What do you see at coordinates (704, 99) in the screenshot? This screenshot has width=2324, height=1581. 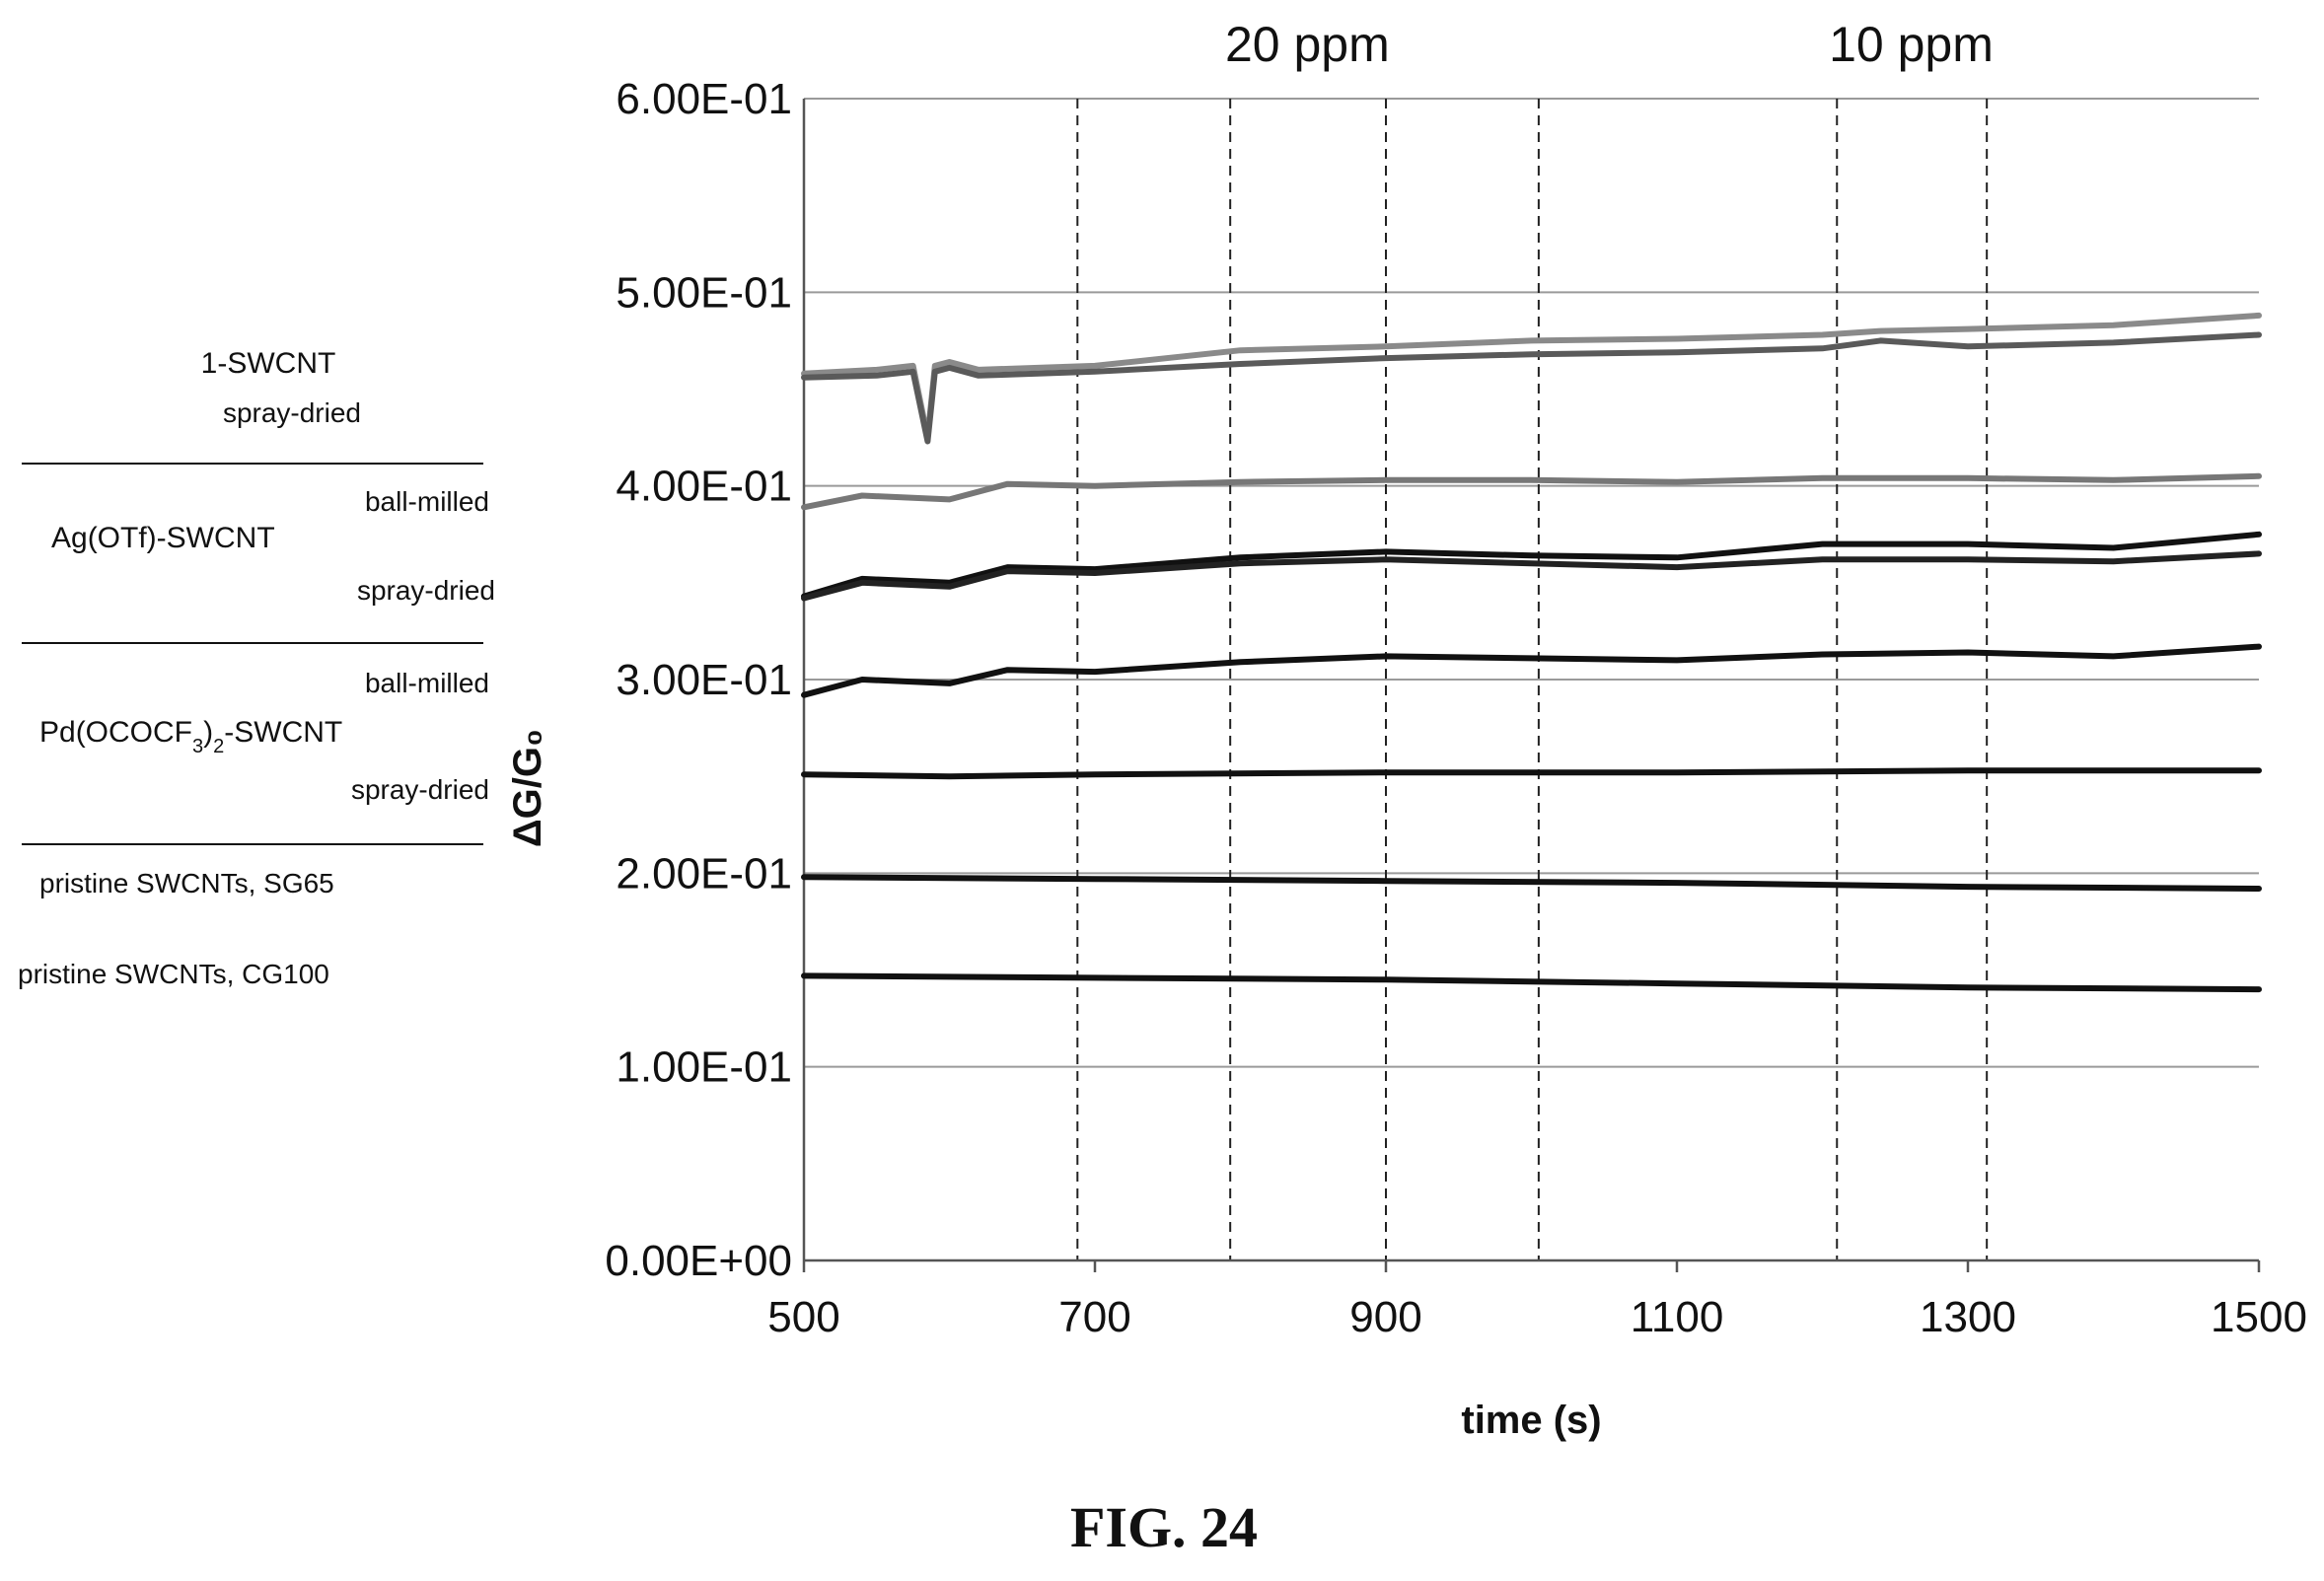 I see `y-tick-label: 6.00E-01` at bounding box center [704, 99].